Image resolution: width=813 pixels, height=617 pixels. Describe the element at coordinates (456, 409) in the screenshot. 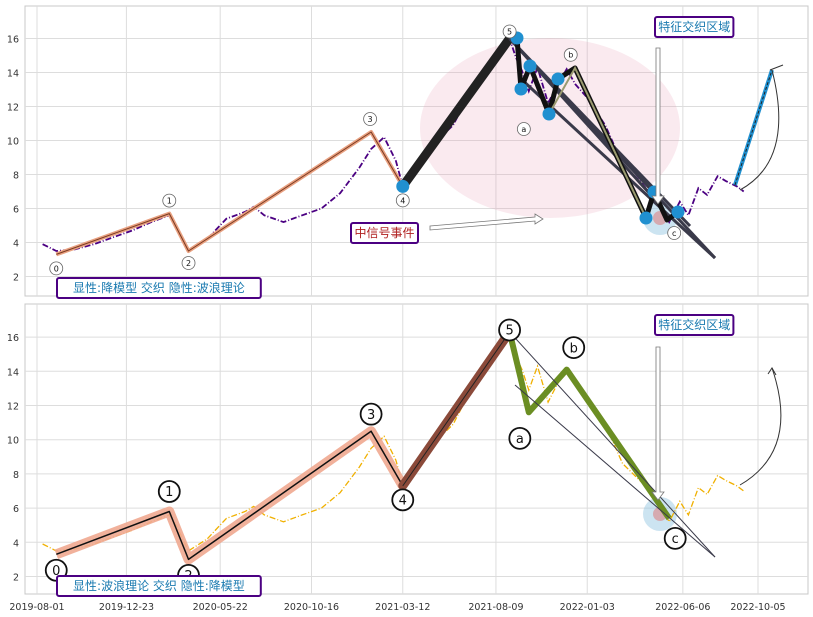

I see `wave-segment-4-5-center` at that location.